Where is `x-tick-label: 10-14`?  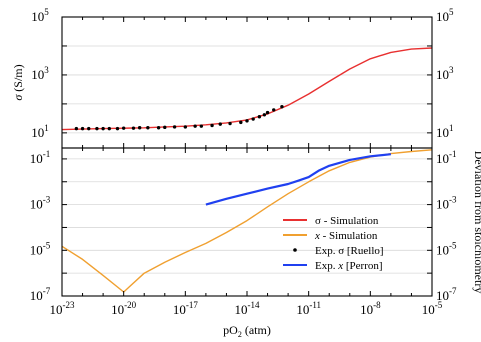
x-tick-label: 10-14 is located at coordinates (247, 308).